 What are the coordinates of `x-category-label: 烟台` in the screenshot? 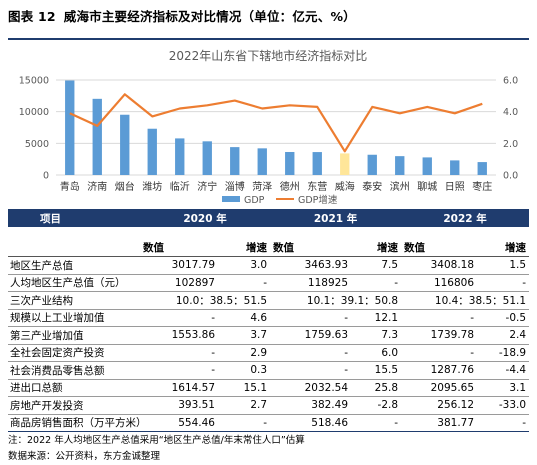 It's located at (125, 186).